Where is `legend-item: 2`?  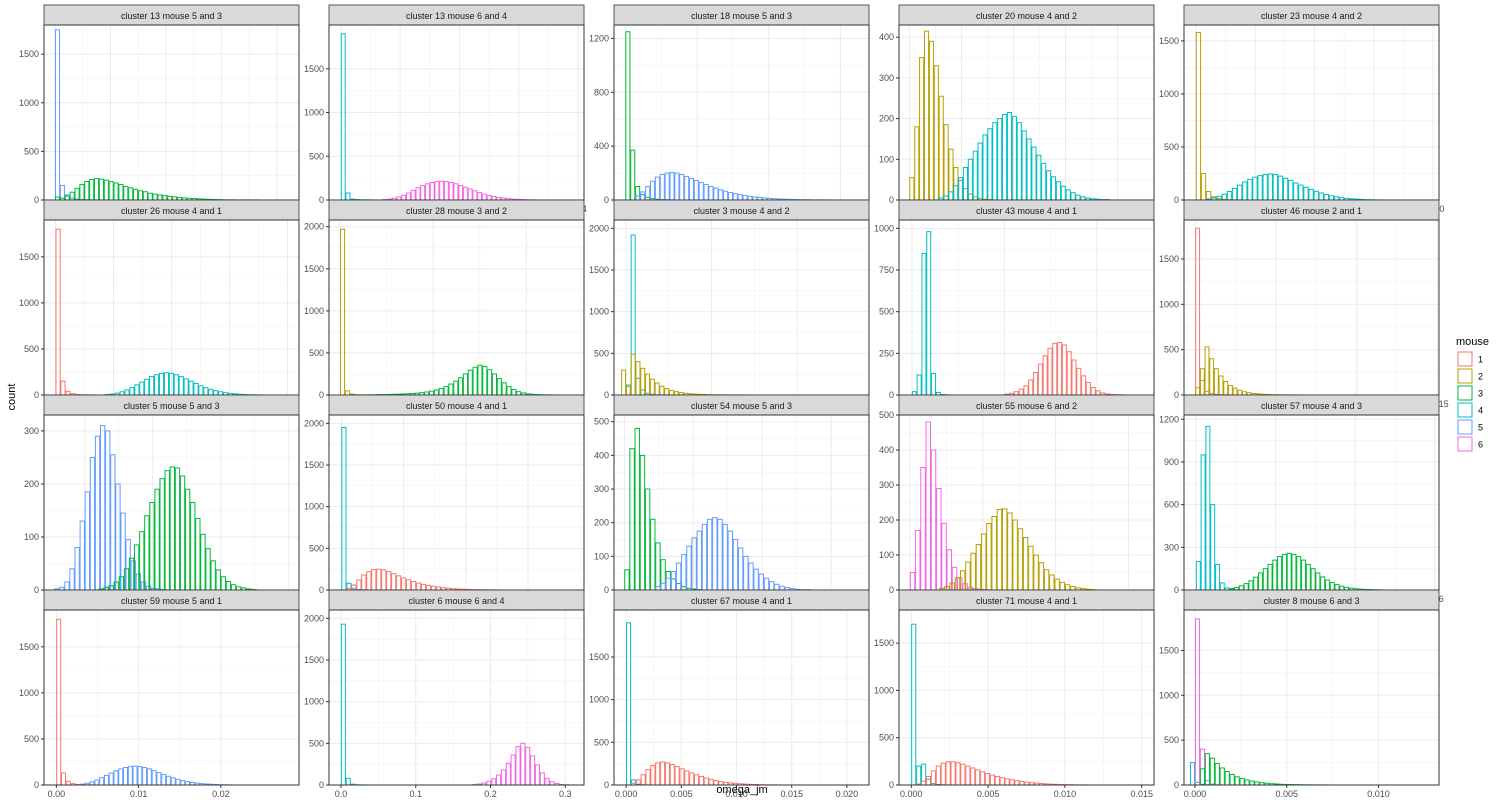 legend-item: 2 is located at coordinates (1470, 376).